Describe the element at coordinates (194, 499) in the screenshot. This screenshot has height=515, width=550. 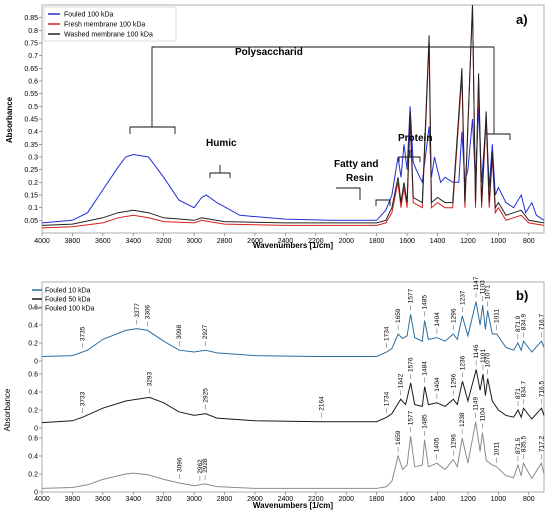
I see `panel-b-x-tick-label: 3000` at that location.